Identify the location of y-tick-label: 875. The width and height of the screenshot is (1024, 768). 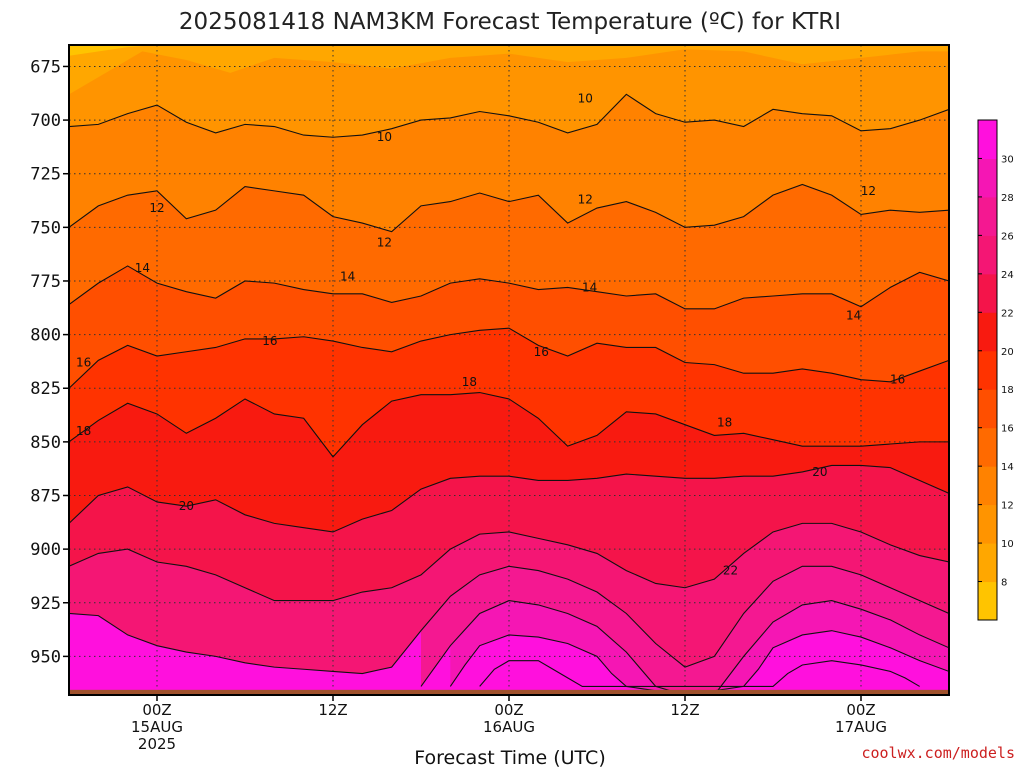
(45, 496).